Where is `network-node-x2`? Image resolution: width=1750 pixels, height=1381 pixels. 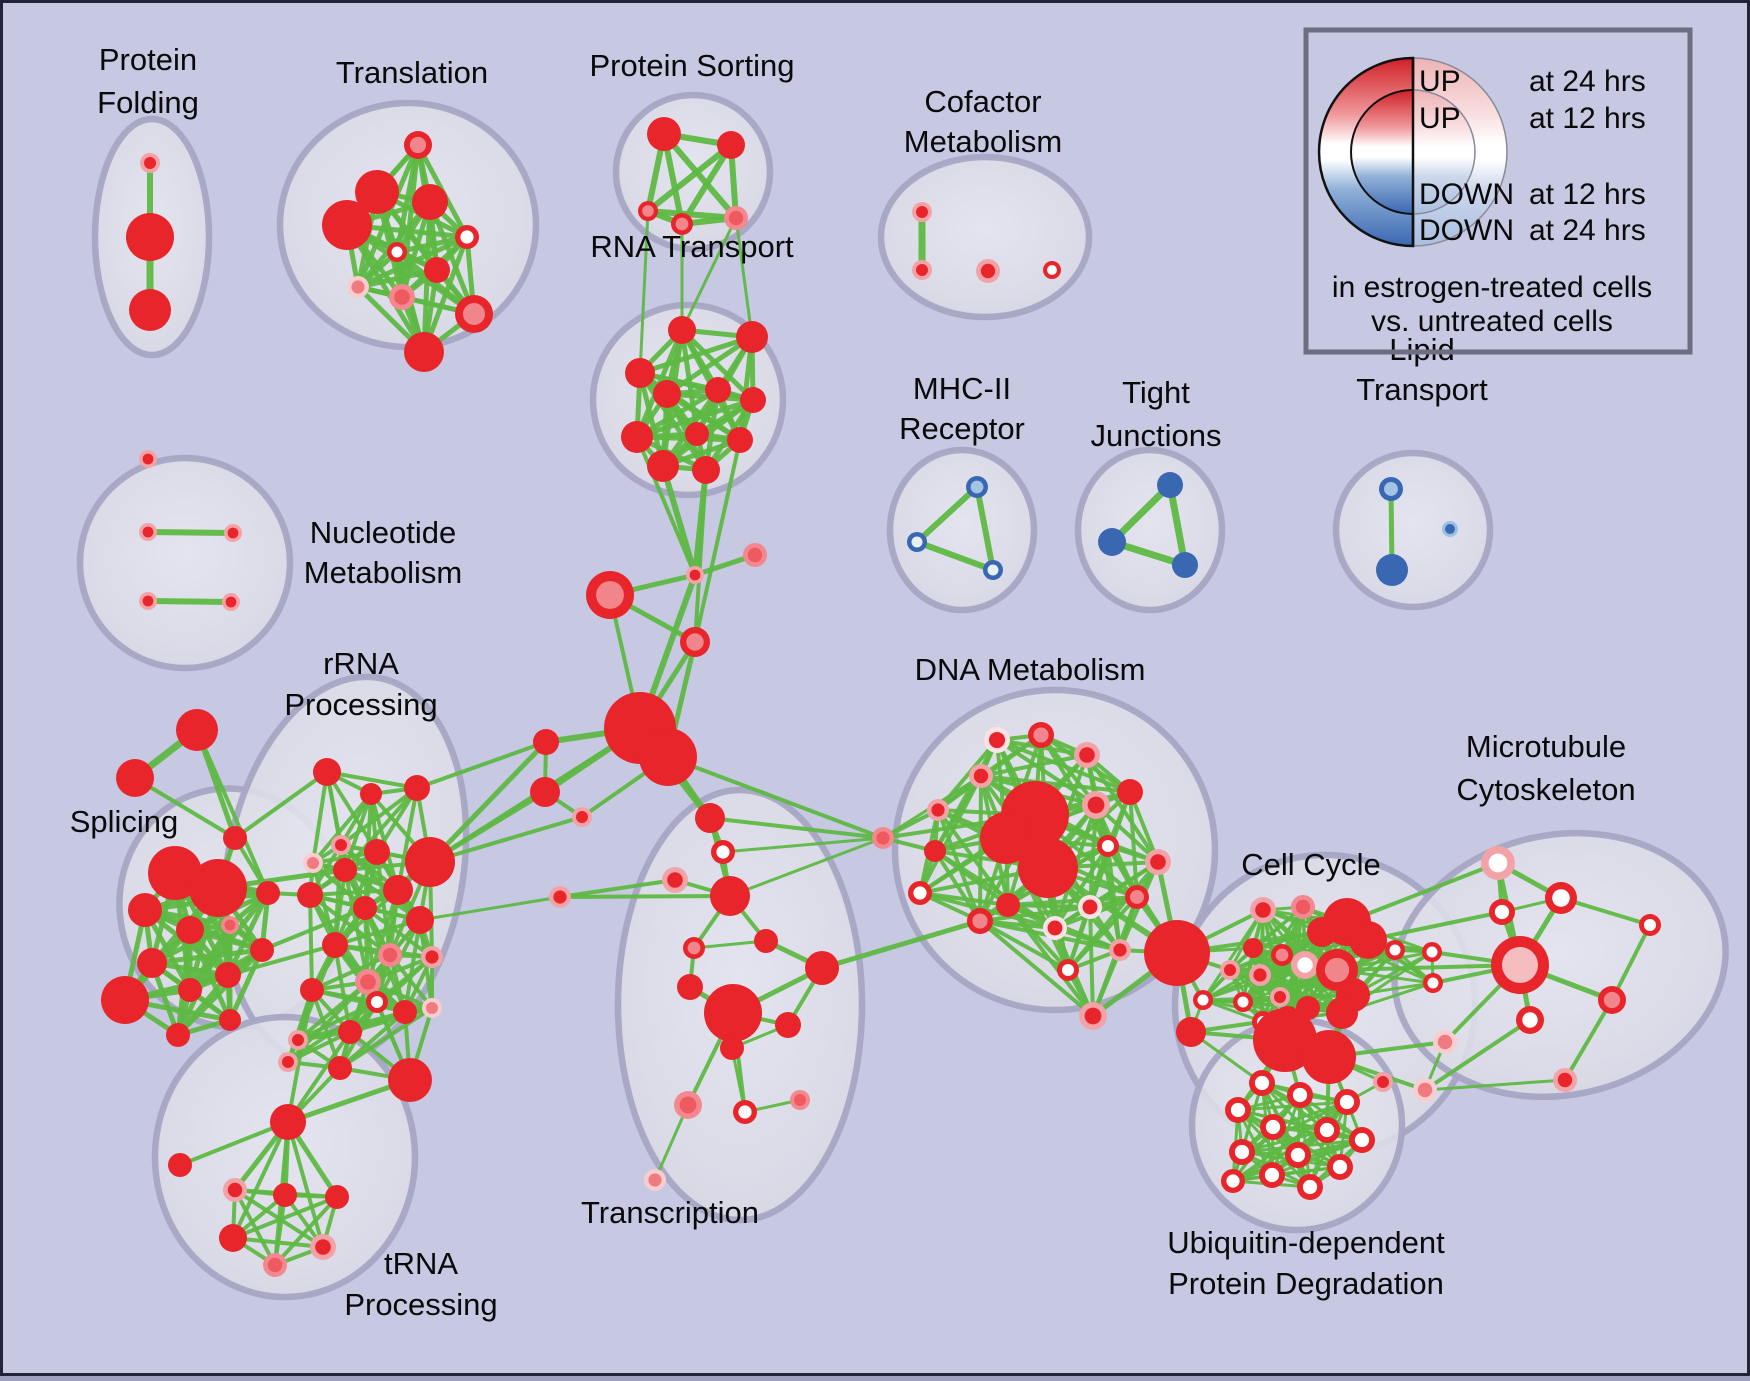 network-node-x2 is located at coordinates (723, 852).